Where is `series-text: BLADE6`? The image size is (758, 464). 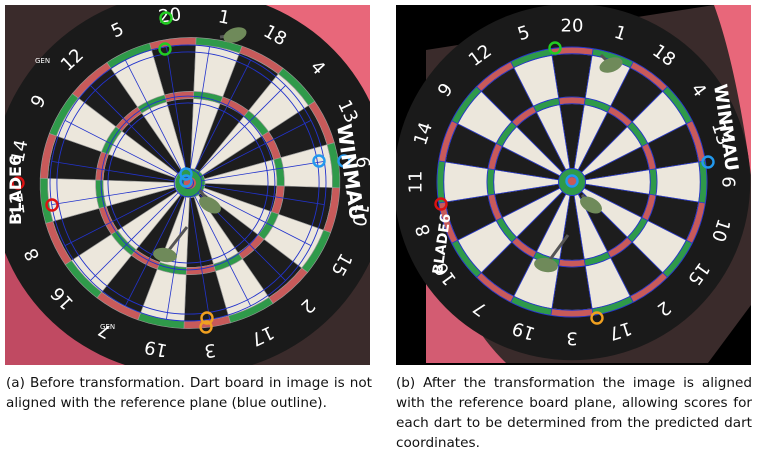 series-text: BLADE6 is located at coordinates (15, 190).